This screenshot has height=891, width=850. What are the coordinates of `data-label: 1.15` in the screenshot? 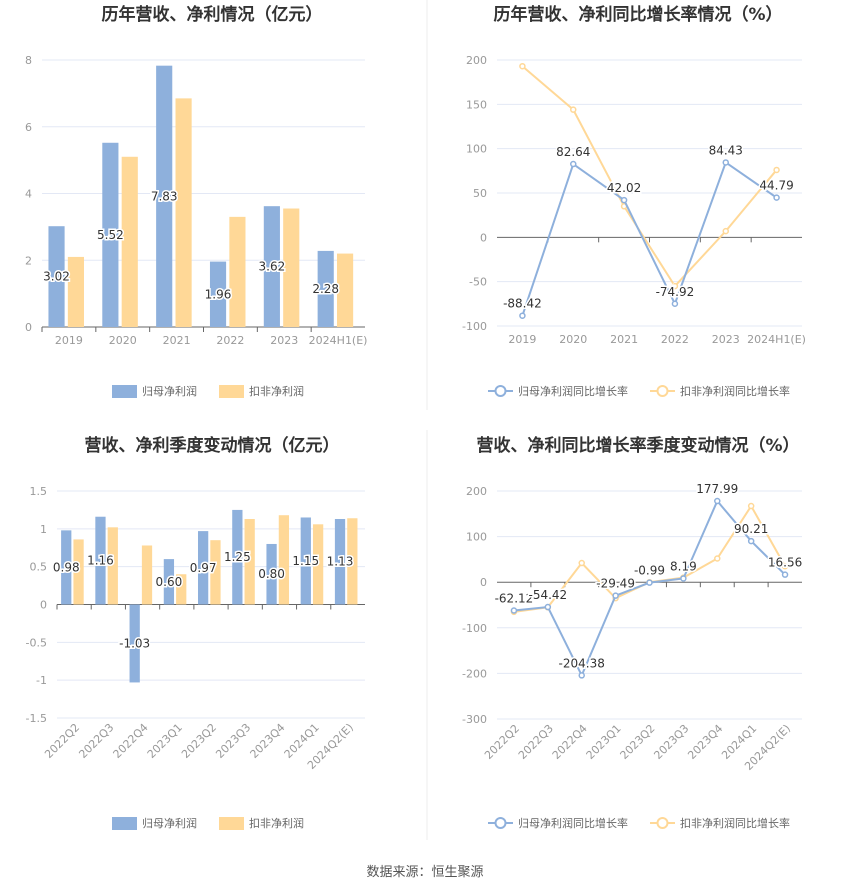 It's located at (305, 561).